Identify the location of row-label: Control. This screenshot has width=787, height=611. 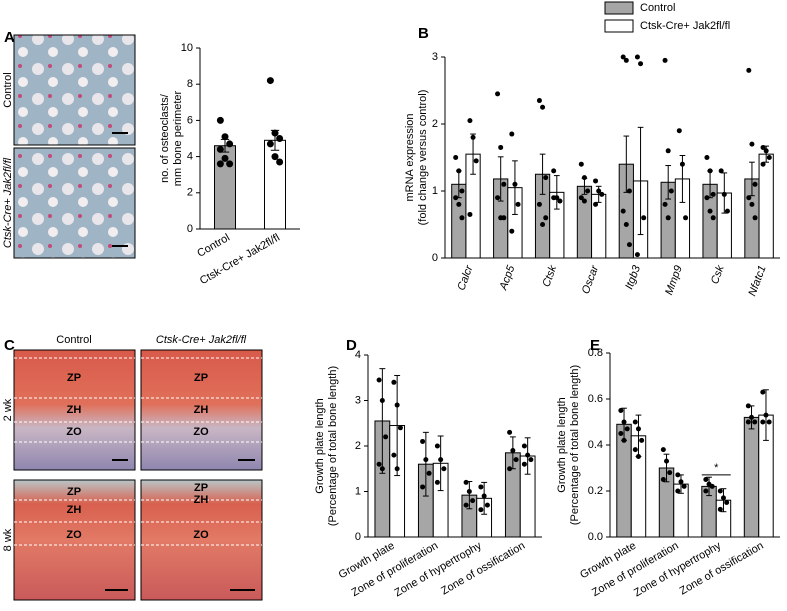
(8, 89).